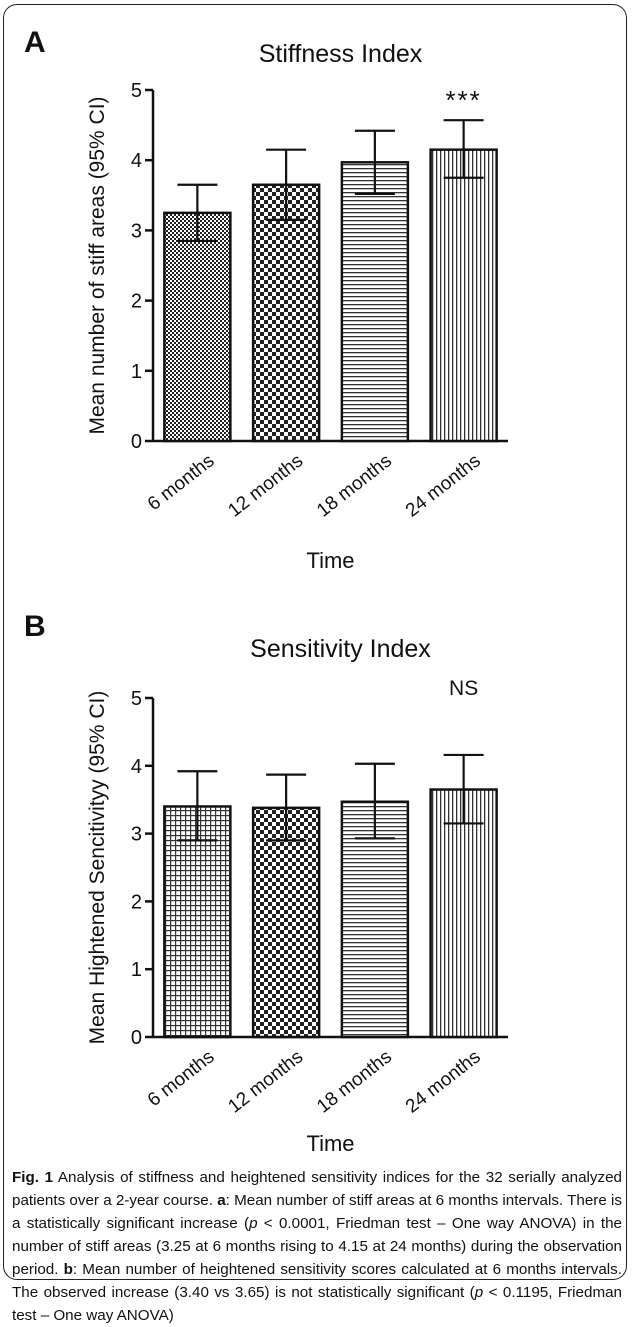 This screenshot has width=633, height=1327. Describe the element at coordinates (33, 1177) in the screenshot. I see `caption-fig-label: Fig. 1` at that location.